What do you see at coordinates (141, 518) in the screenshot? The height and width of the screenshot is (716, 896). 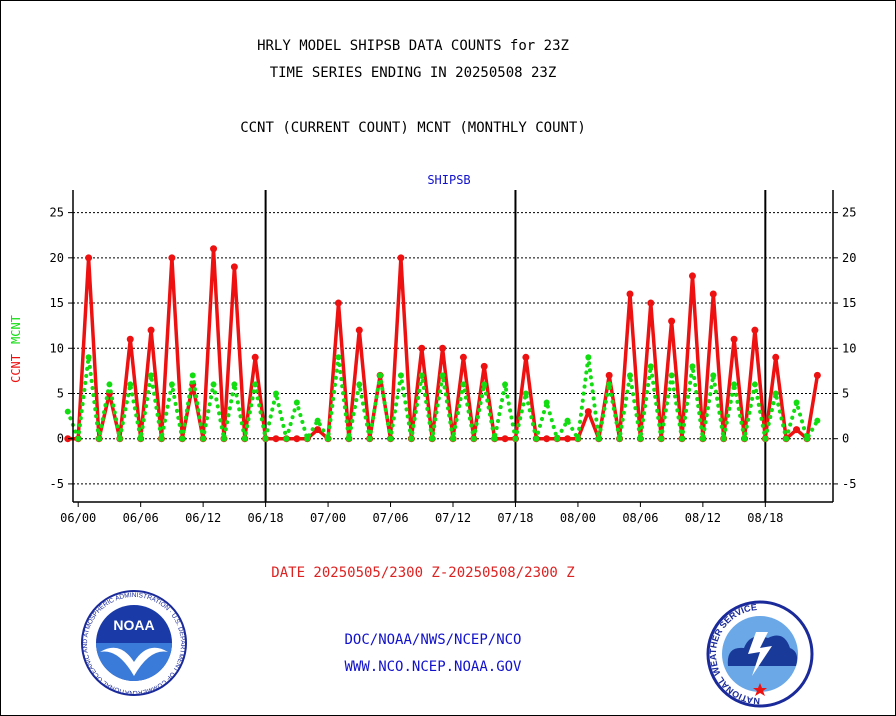 I see `x-tick-label: 06/06` at bounding box center [141, 518].